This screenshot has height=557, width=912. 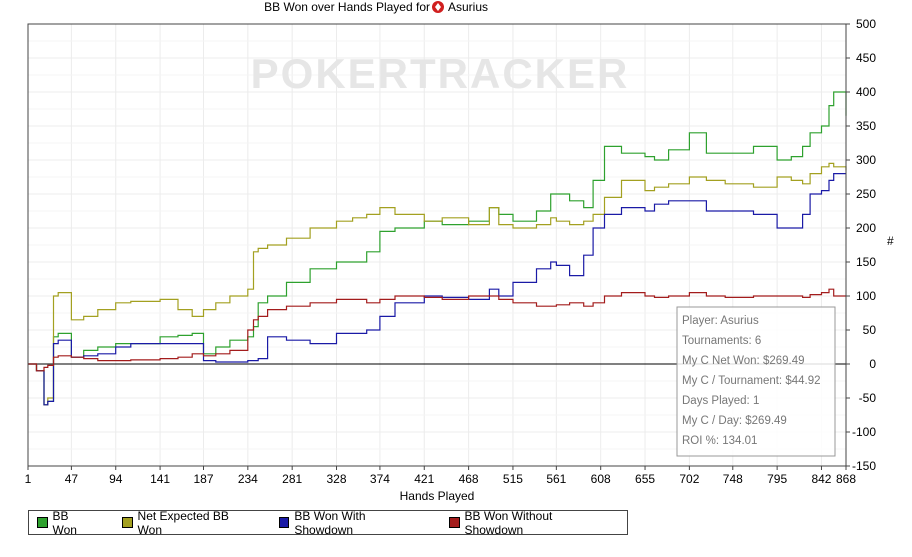 I want to click on legend-item-showdown: BB Won With Showdown, so click(x=349, y=522).